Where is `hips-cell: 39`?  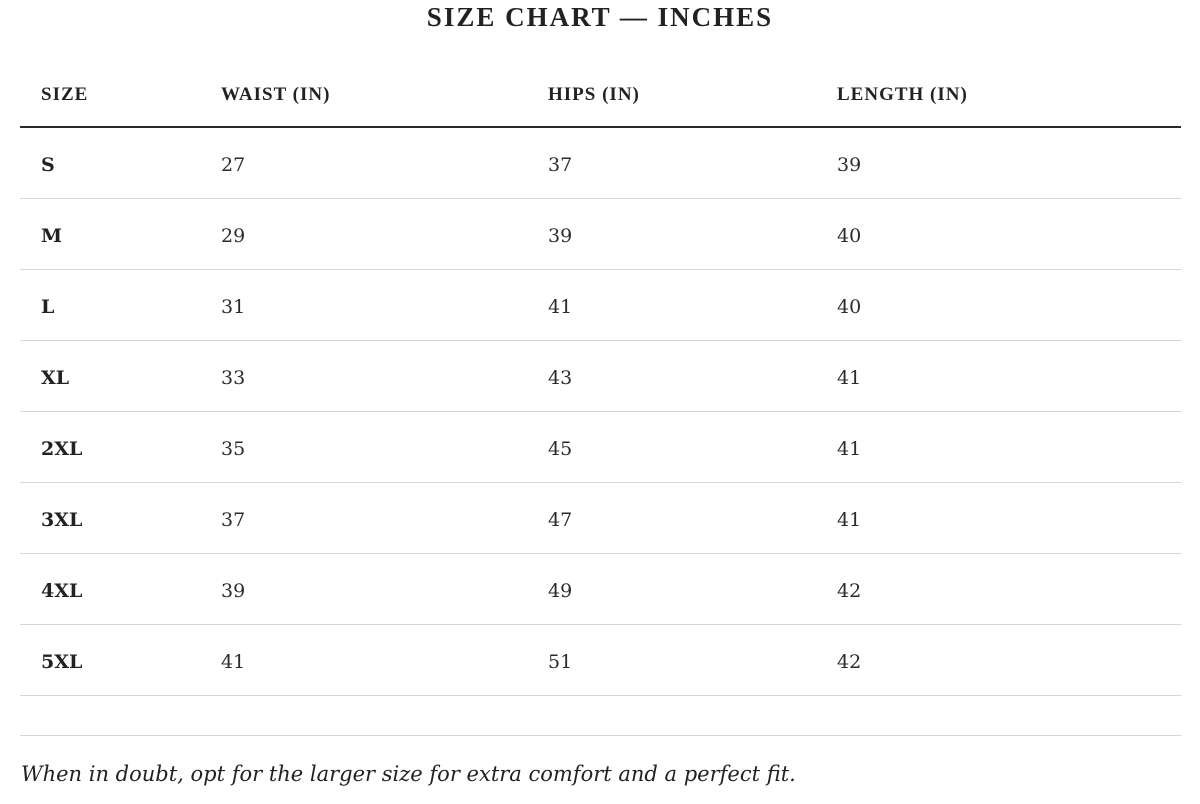 hips-cell: 39 is located at coordinates (560, 236).